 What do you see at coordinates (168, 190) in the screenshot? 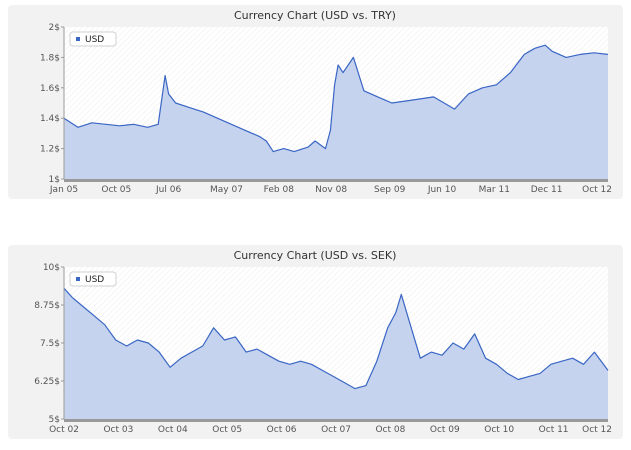
I see `x-tick-label: Jul 06` at bounding box center [168, 190].